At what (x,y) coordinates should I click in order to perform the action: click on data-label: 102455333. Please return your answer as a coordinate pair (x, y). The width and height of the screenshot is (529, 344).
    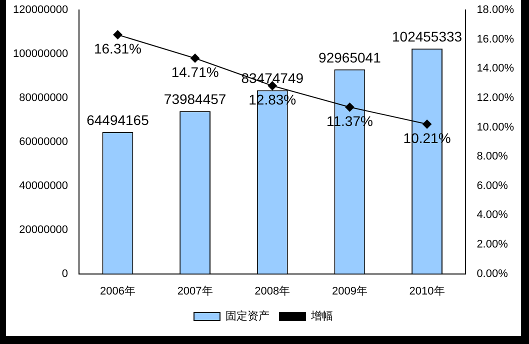
    Looking at the image, I should click on (427, 36).